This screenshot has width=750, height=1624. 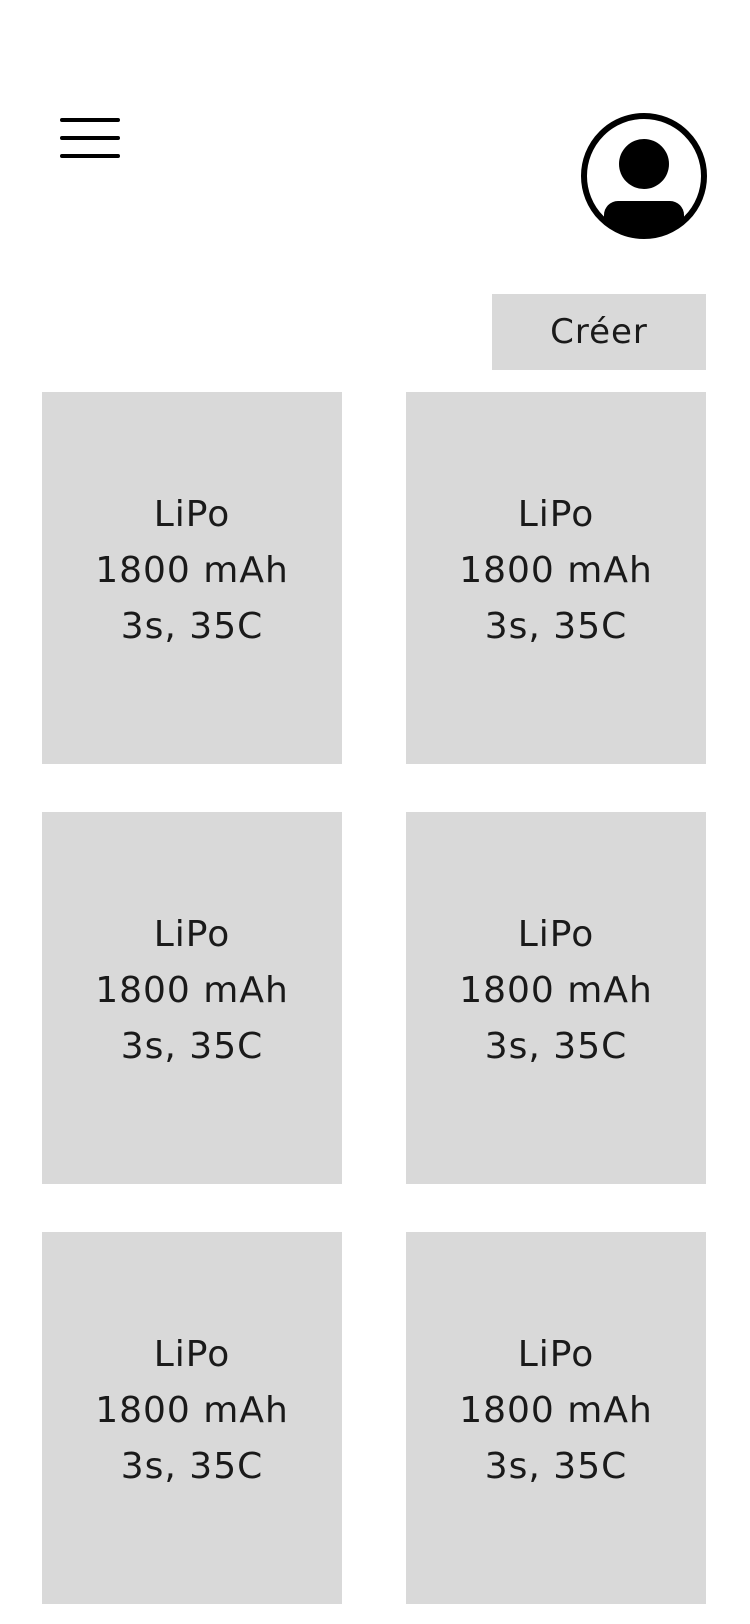 I want to click on user-avatar-icon, so click(x=644, y=176).